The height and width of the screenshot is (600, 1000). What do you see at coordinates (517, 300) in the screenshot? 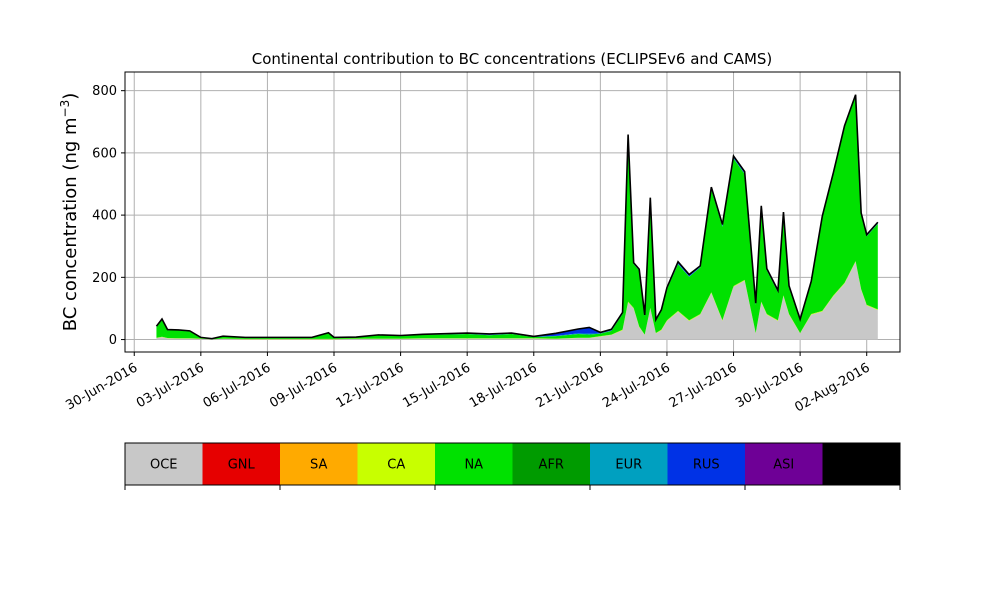
I see `area-series-oce` at bounding box center [517, 300].